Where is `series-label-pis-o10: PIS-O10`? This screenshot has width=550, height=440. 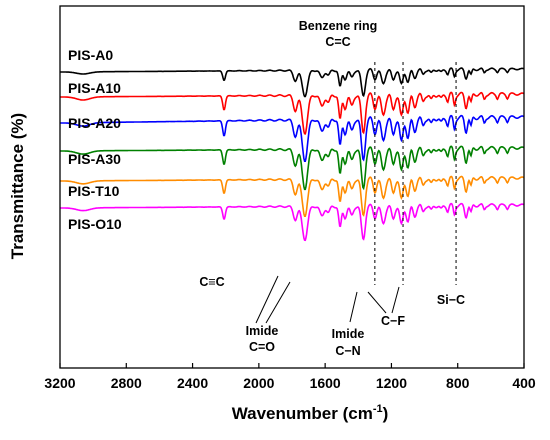 series-label-pis-o10: PIS-O10 is located at coordinates (95, 224).